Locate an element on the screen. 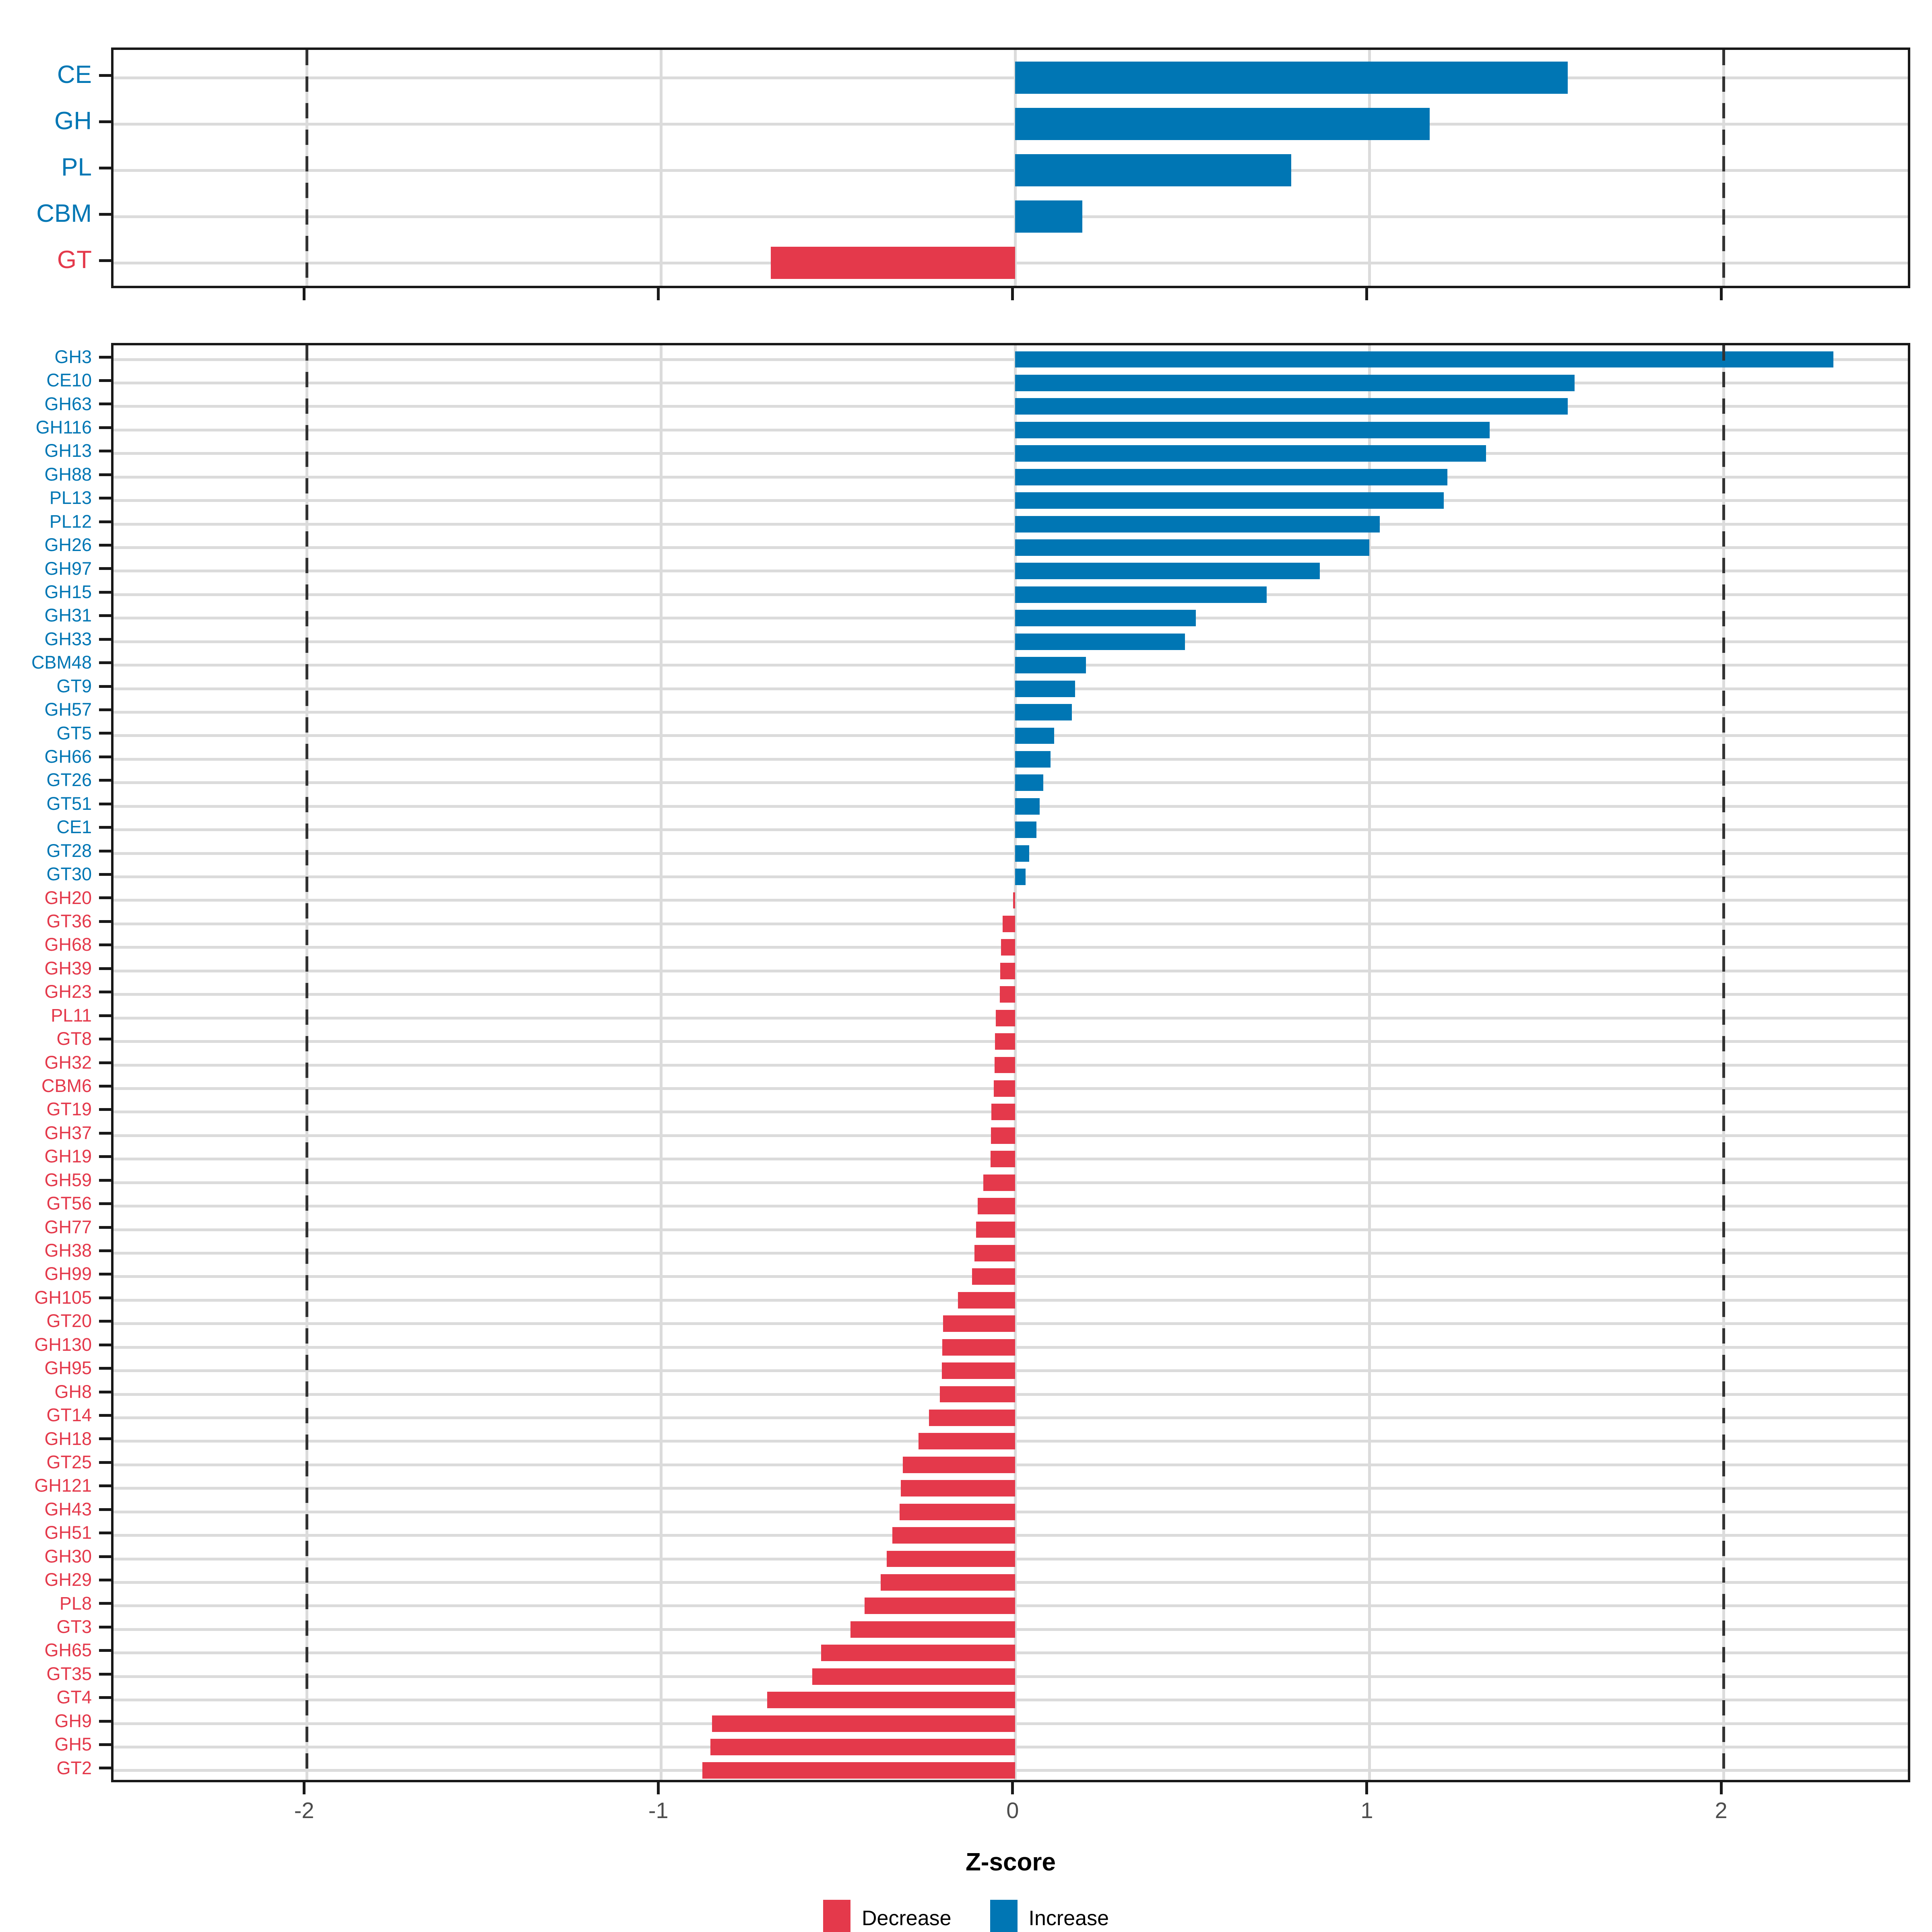  y-axis-label-GH23: GH23 is located at coordinates (68, 991).